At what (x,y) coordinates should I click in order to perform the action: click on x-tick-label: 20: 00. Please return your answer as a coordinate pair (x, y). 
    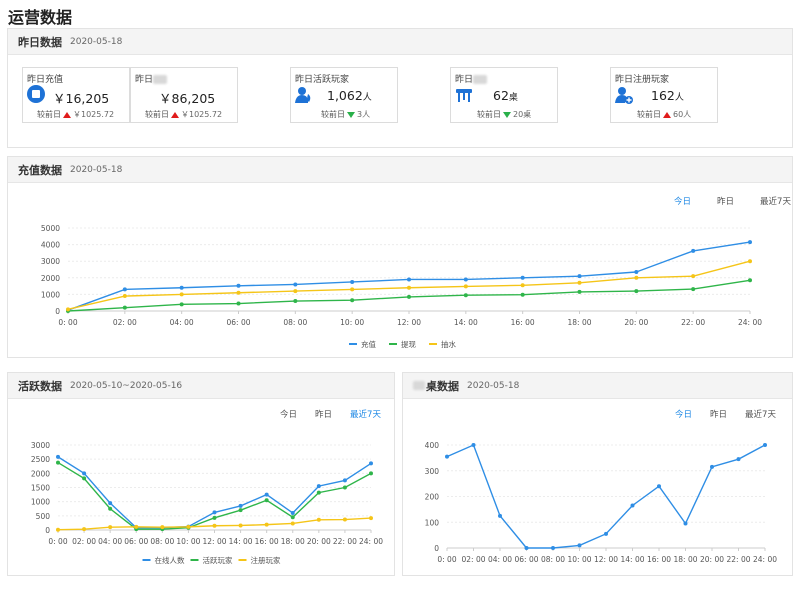
    Looking at the image, I should click on (319, 541).